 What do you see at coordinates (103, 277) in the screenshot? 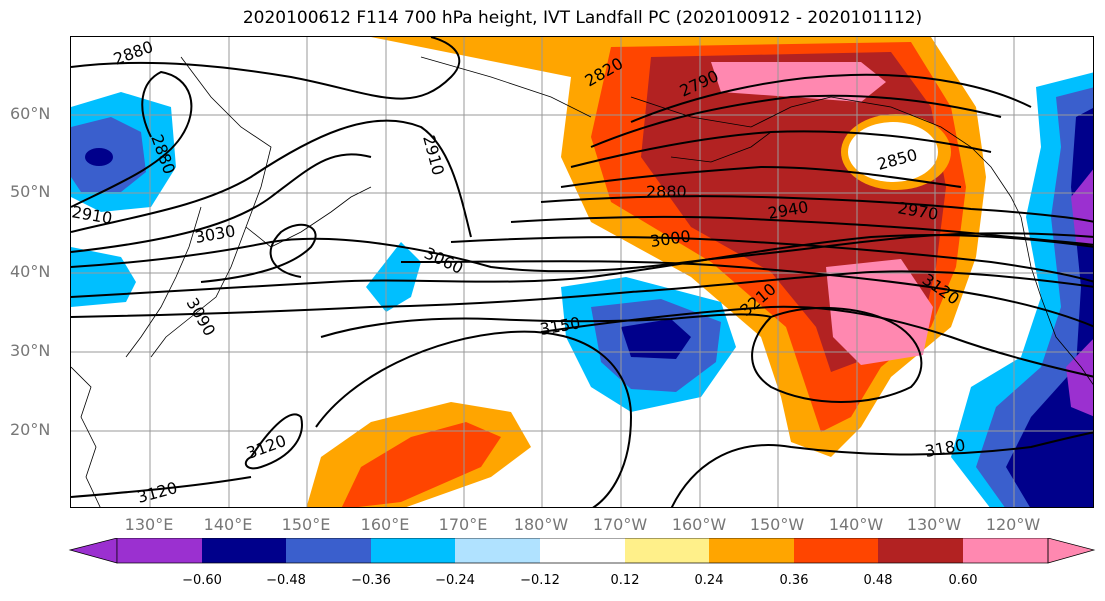
I see `neg-anomaly-japan` at bounding box center [103, 277].